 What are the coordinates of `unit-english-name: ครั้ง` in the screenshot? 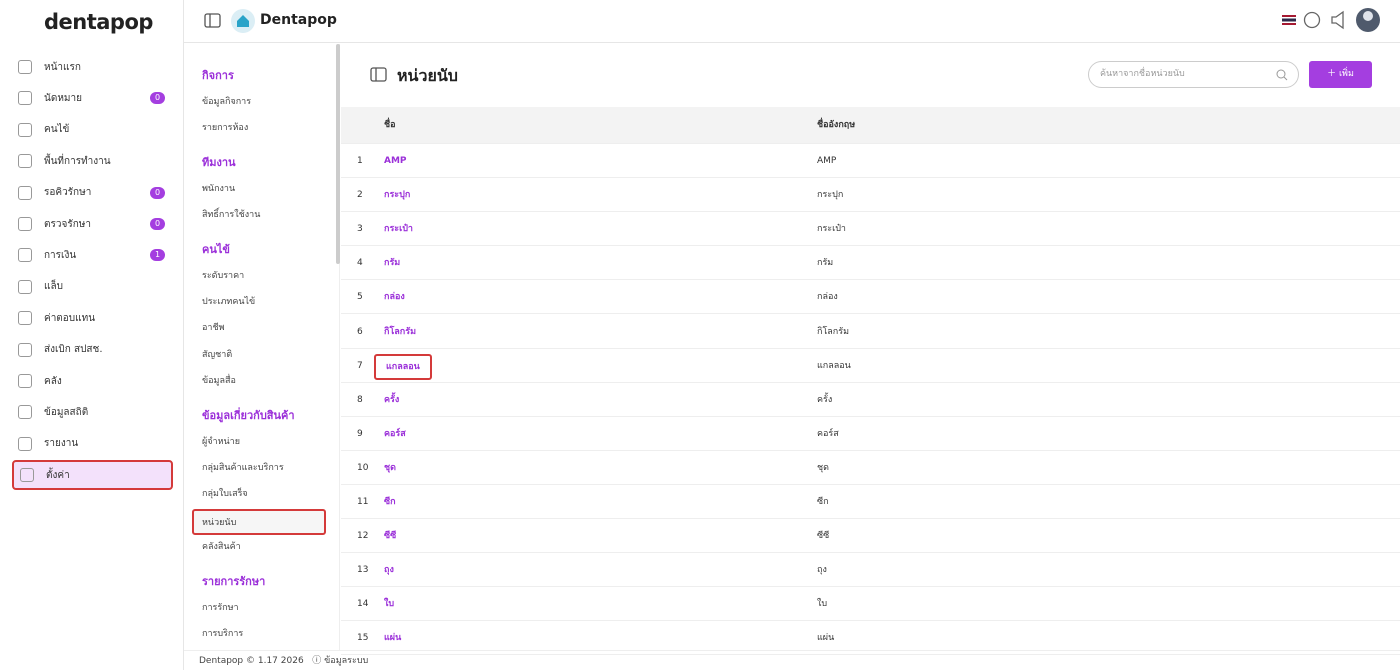 It's located at (825, 399).